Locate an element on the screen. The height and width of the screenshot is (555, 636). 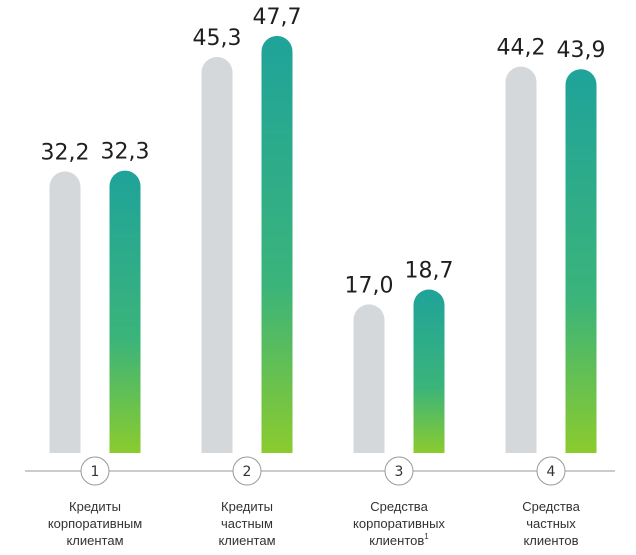
category-label-2-line-2: частным is located at coordinates (247, 523).